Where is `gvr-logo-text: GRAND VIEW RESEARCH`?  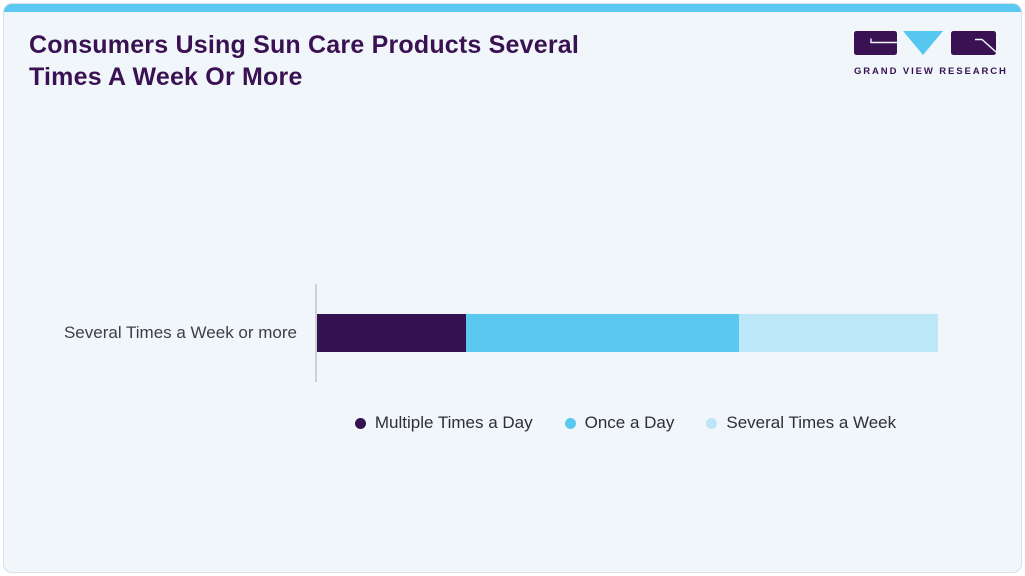
gvr-logo-text: GRAND VIEW RESEARCH is located at coordinates (931, 71).